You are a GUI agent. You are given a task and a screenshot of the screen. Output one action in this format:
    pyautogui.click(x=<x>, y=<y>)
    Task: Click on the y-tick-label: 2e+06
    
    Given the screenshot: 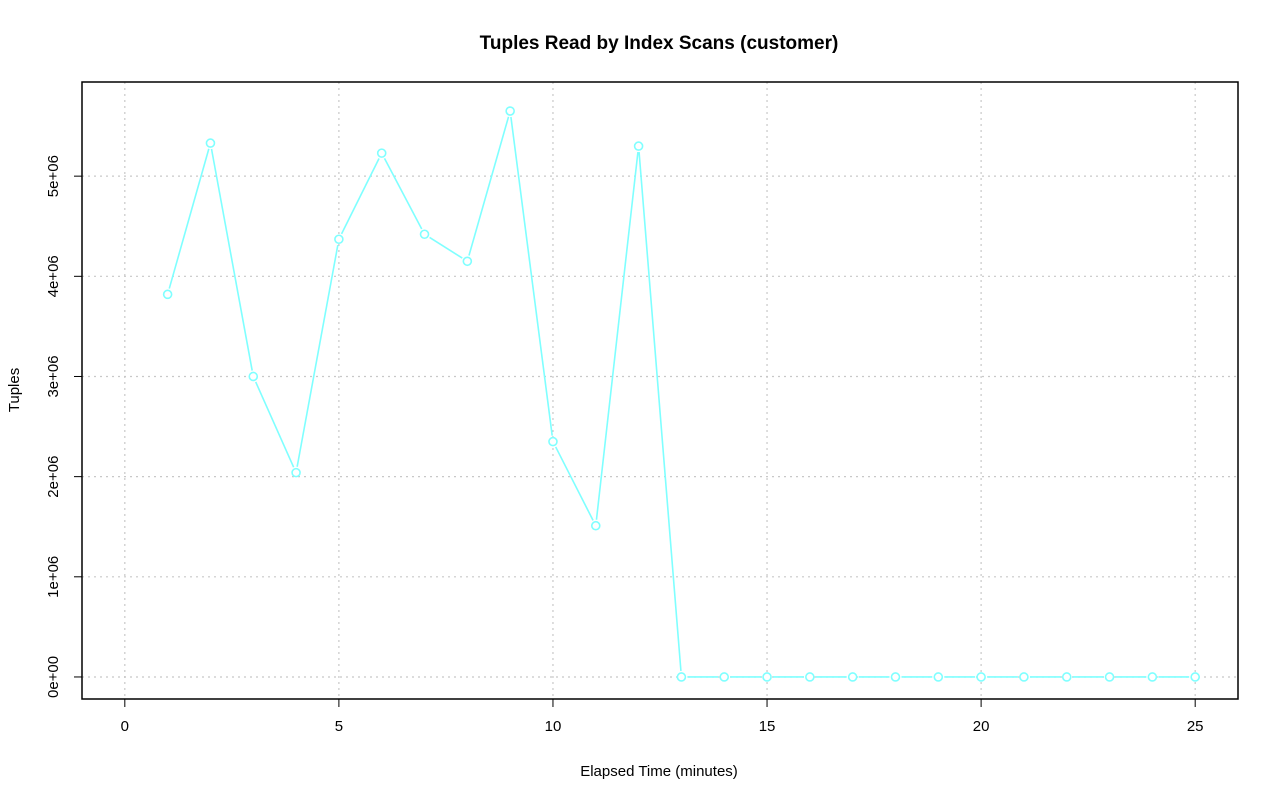 What is the action you would take?
    pyautogui.click(x=53, y=477)
    